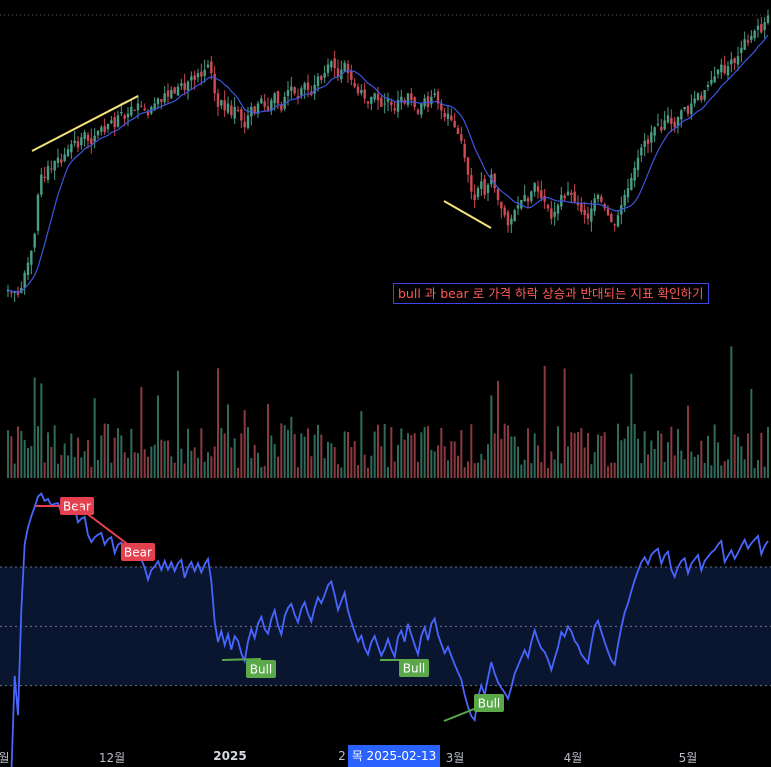 This screenshot has height=767, width=771. What do you see at coordinates (551, 293) in the screenshot?
I see `annotation-note: bull 과 bear 로 가격 하락 상승과 반대되는 지표 확인하기` at bounding box center [551, 293].